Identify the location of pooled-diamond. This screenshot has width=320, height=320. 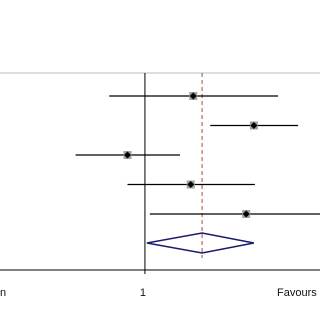
(200, 243).